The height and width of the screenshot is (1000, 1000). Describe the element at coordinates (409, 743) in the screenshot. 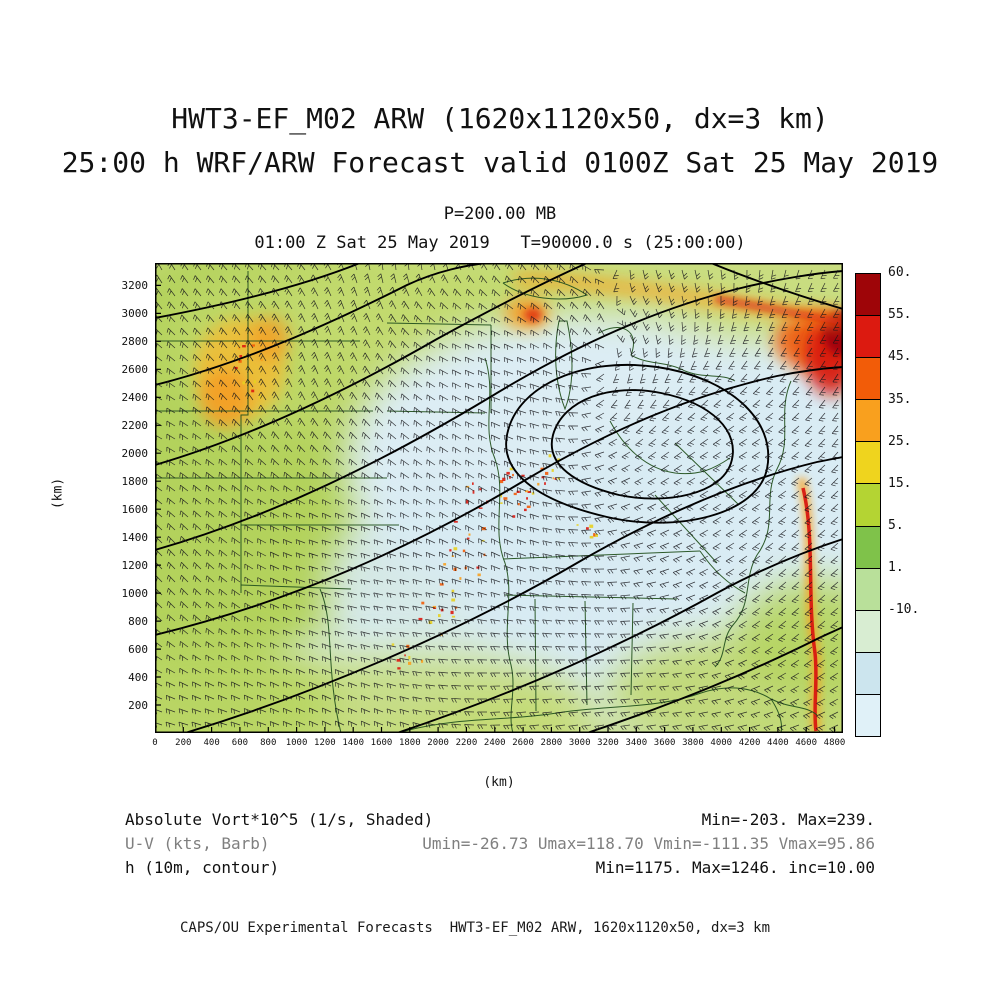

I see `x-tick-label: 1800` at that location.